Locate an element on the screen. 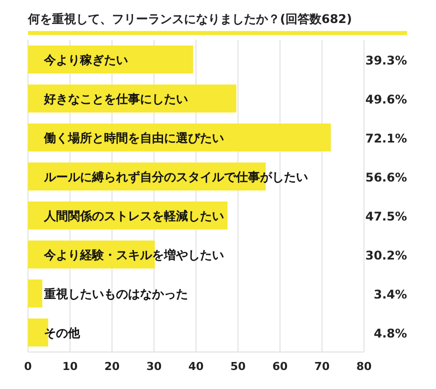 The image size is (436, 389). data-label: 47.5% is located at coordinates (386, 217).